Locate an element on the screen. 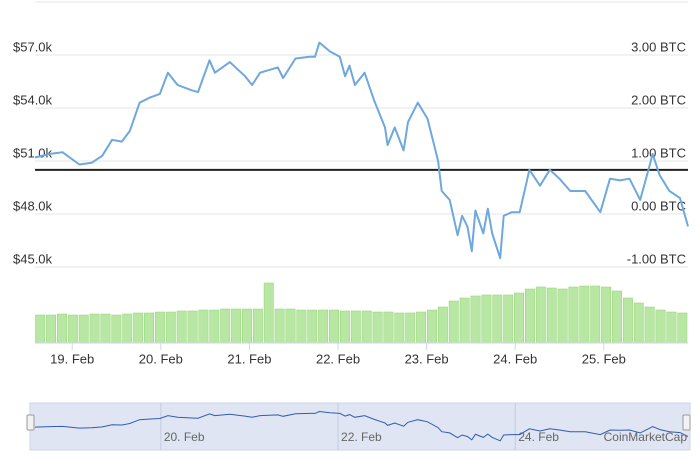  x-tick-label: 24. Feb is located at coordinates (515, 358).